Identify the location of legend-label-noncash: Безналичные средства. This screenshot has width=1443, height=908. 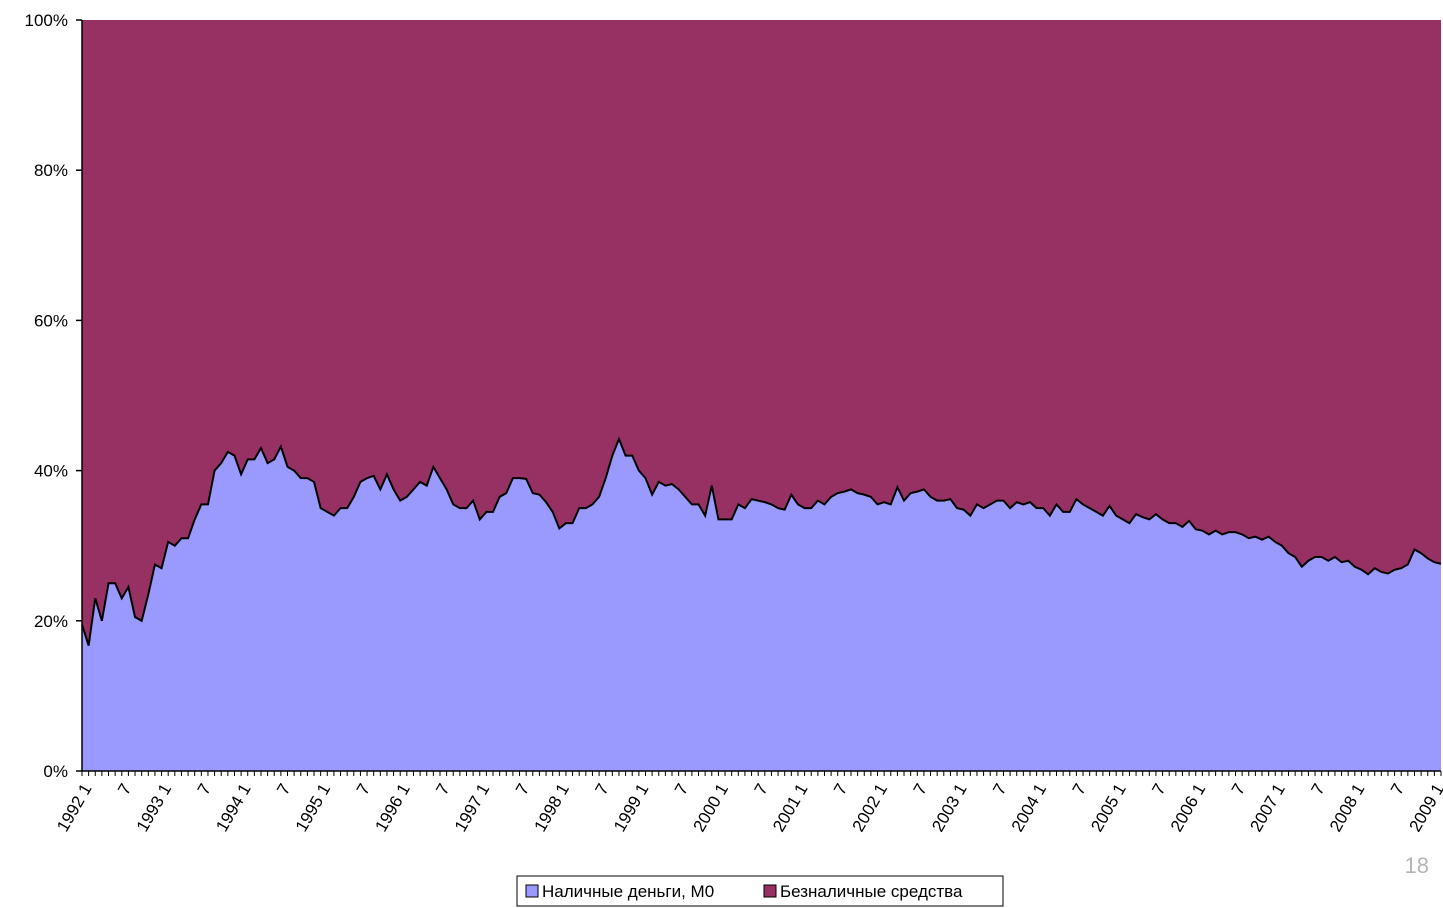
(871, 891).